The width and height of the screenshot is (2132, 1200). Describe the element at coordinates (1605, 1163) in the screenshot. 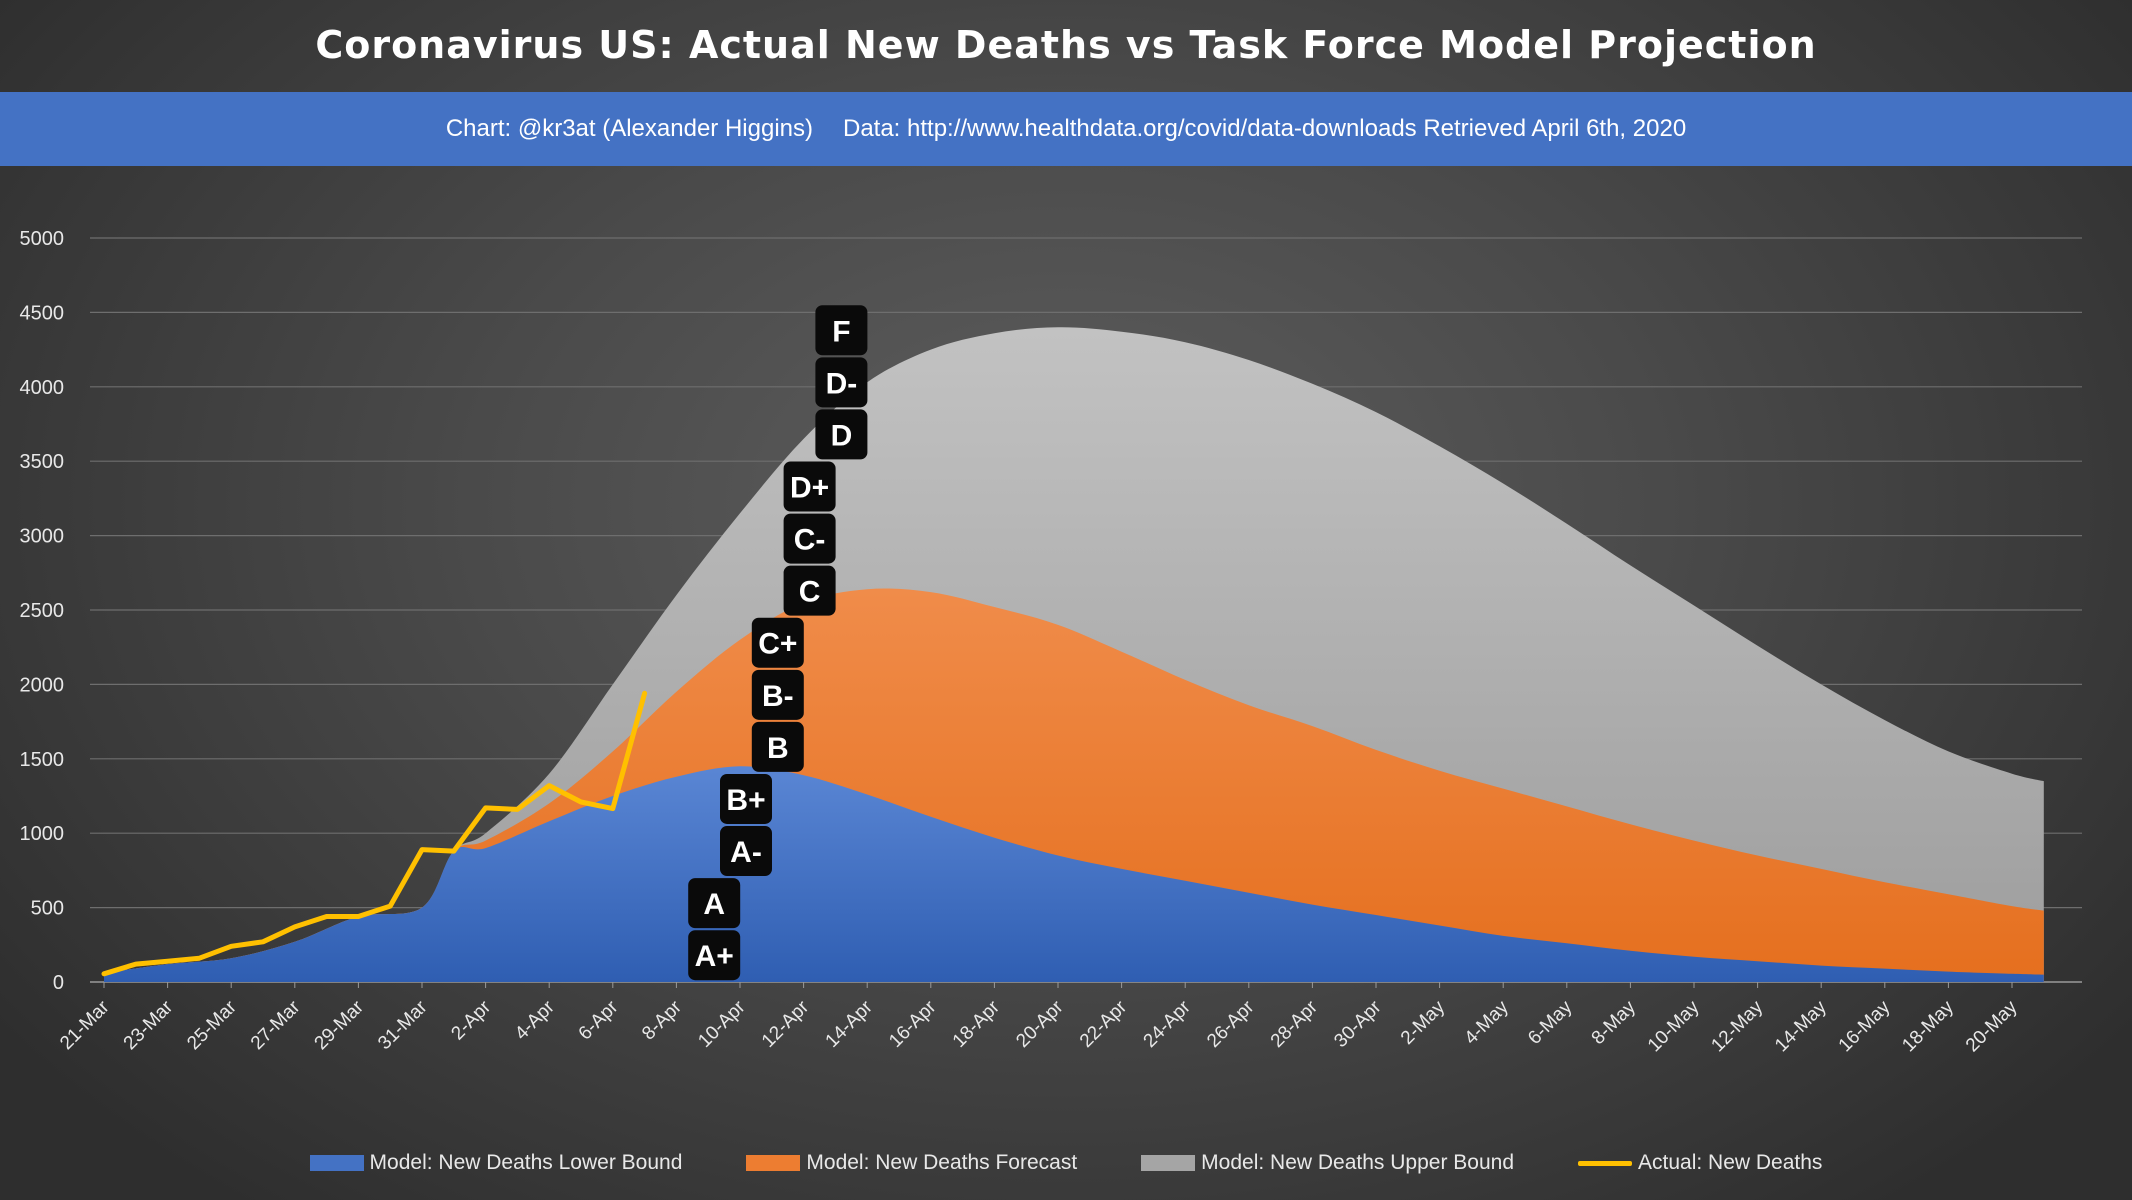

I see `legend-swatch-actual` at that location.